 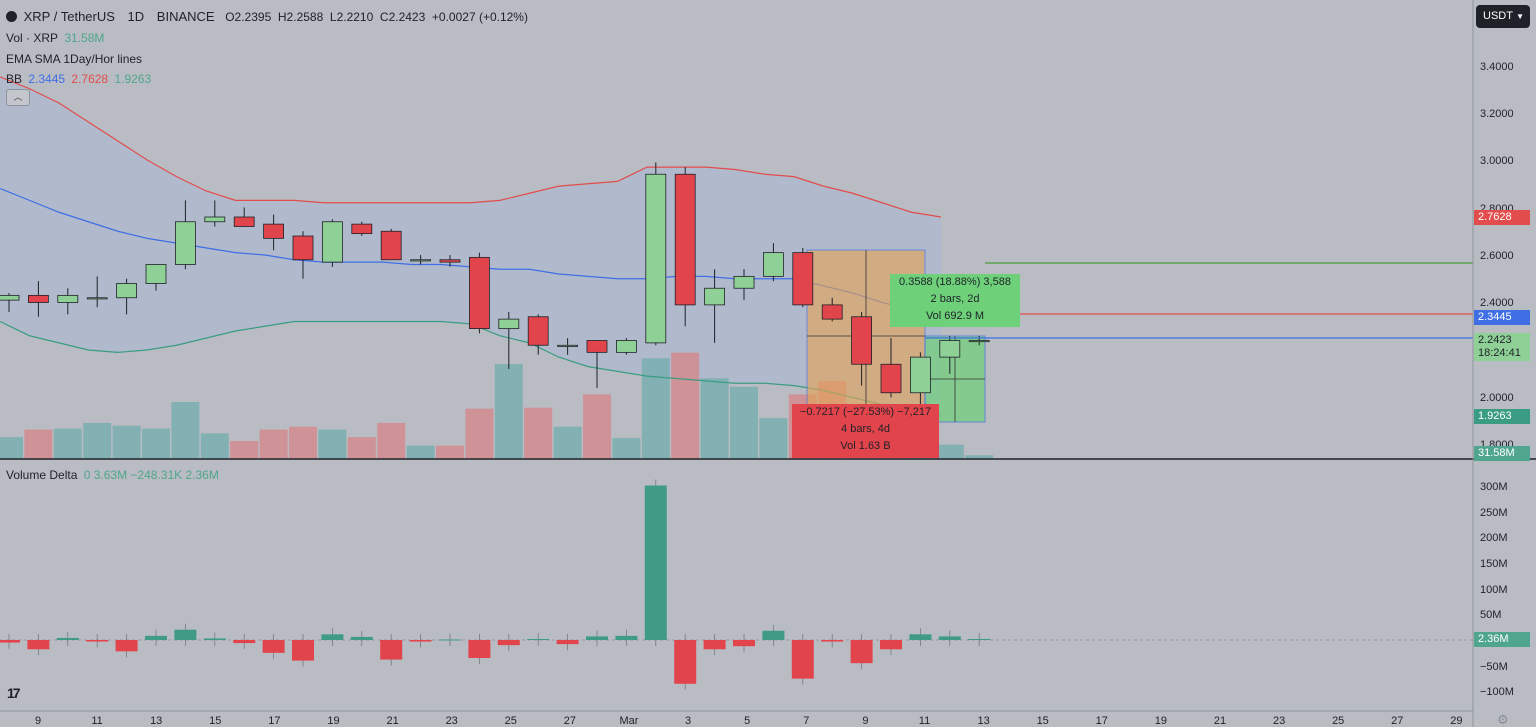 I want to click on delta-tick-label: −100M, so click(x=1497, y=692).